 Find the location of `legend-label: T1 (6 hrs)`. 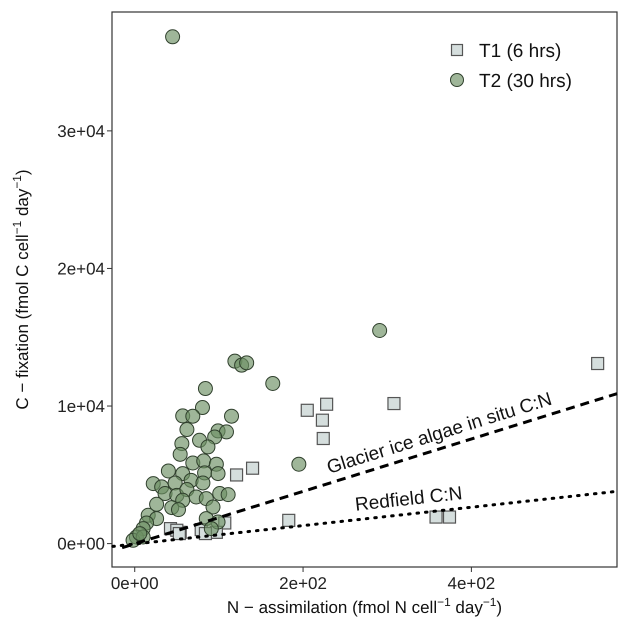

legend-label: T1 (6 hrs) is located at coordinates (520, 51).